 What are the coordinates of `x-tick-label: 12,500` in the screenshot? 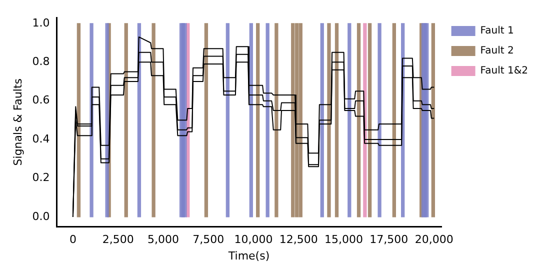 It's located at (298, 239).